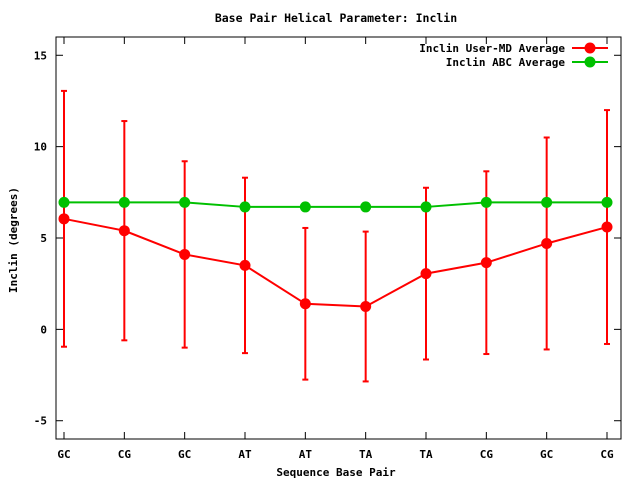  I want to click on legend-label: Inclin User-MD Average, so click(492, 48).